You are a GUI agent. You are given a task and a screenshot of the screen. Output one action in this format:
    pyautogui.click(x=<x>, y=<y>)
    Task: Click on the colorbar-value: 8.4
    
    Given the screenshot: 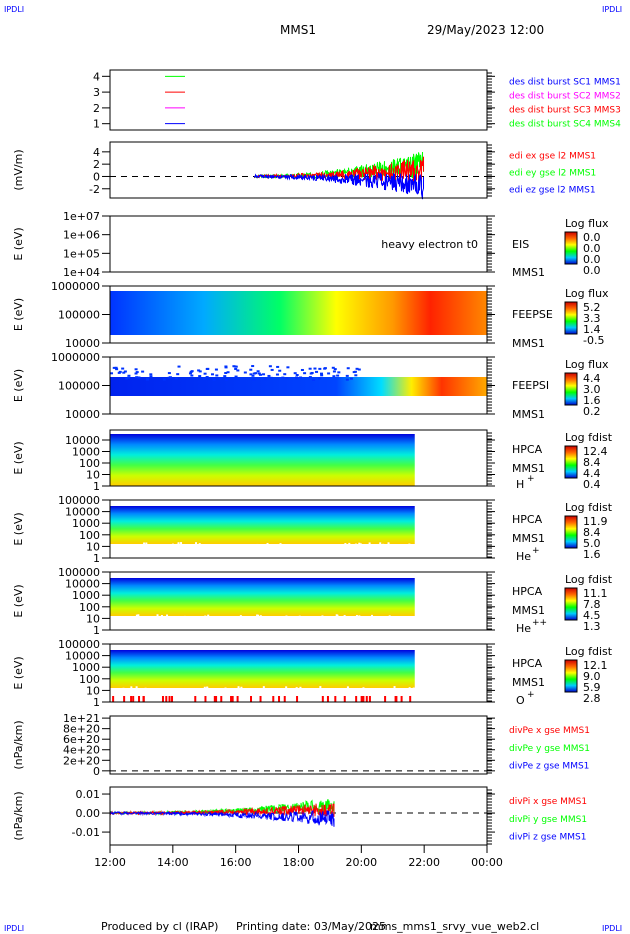 What is the action you would take?
    pyautogui.click(x=592, y=532)
    